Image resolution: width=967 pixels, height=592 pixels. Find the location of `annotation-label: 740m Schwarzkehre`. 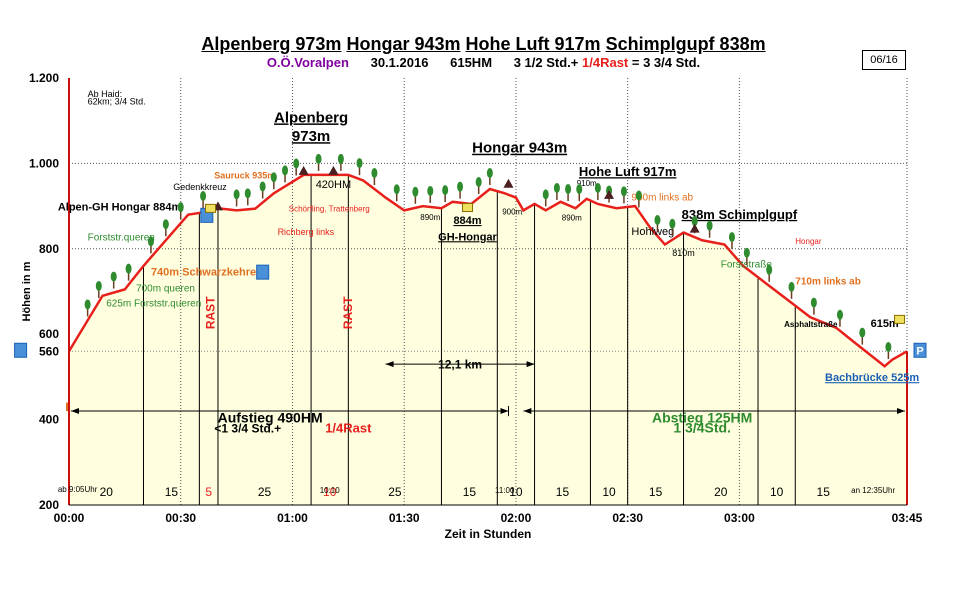

annotation-label: 740m Schwarzkehre is located at coordinates (203, 272).